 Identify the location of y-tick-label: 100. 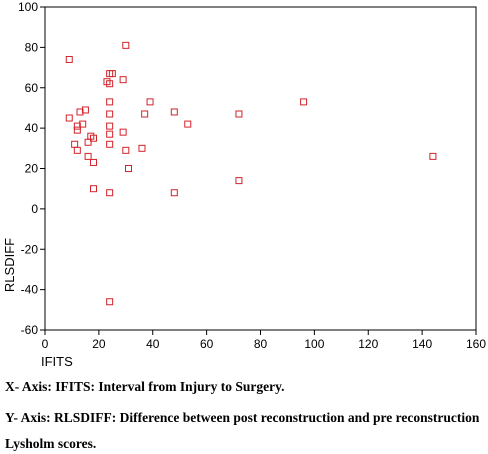
(28, 7).